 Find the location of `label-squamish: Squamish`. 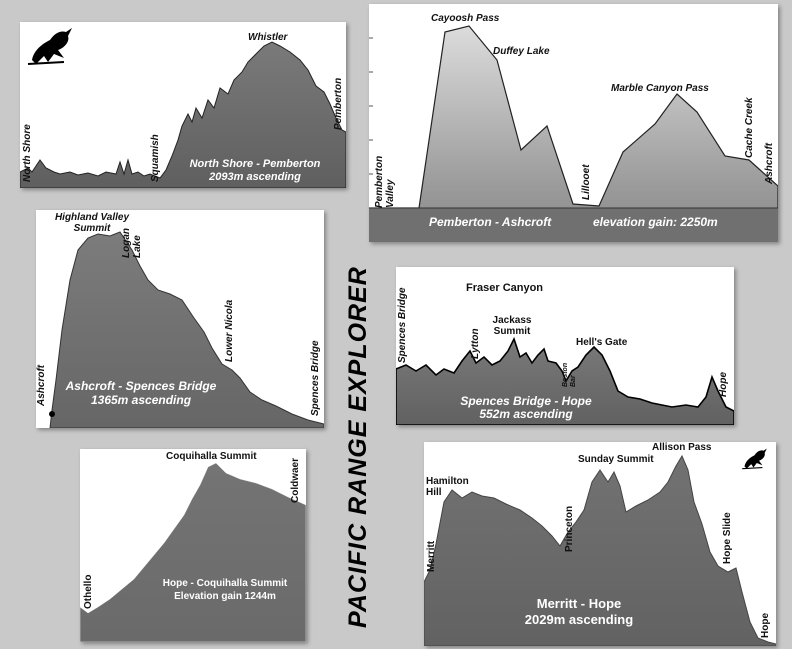

label-squamish: Squamish is located at coordinates (155, 158).